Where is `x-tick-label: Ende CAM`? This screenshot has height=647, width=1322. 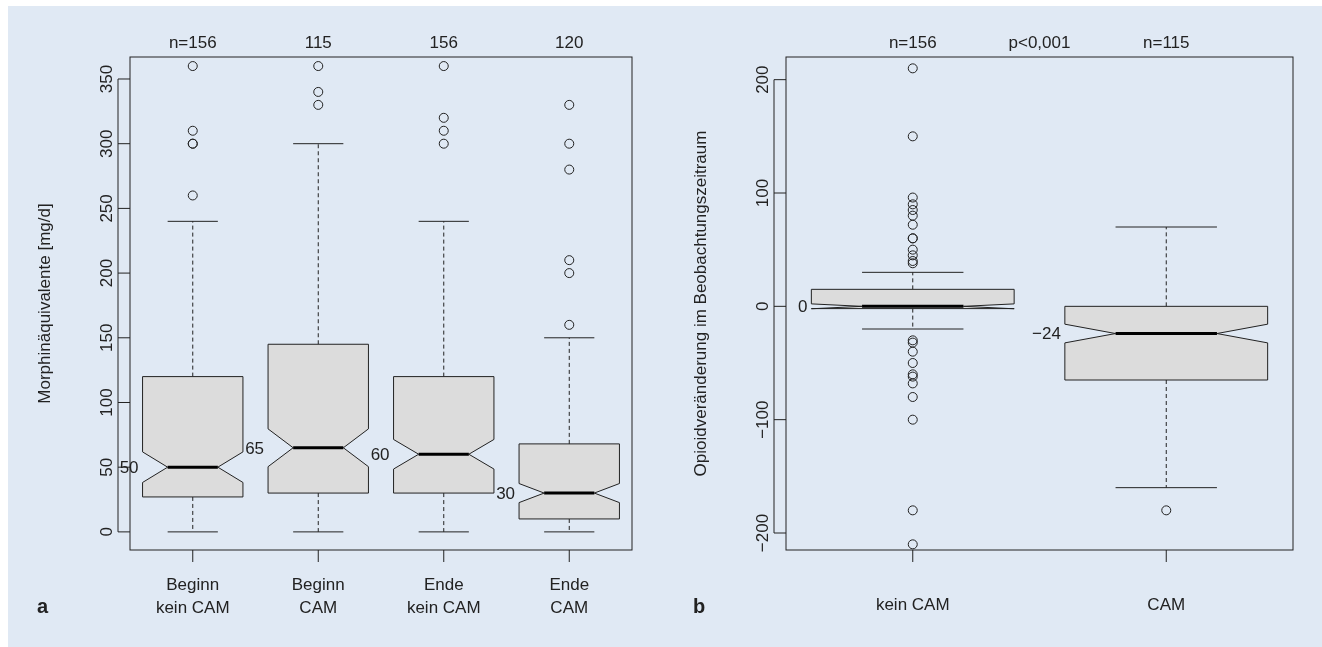 x-tick-label: Ende CAM is located at coordinates (569, 596).